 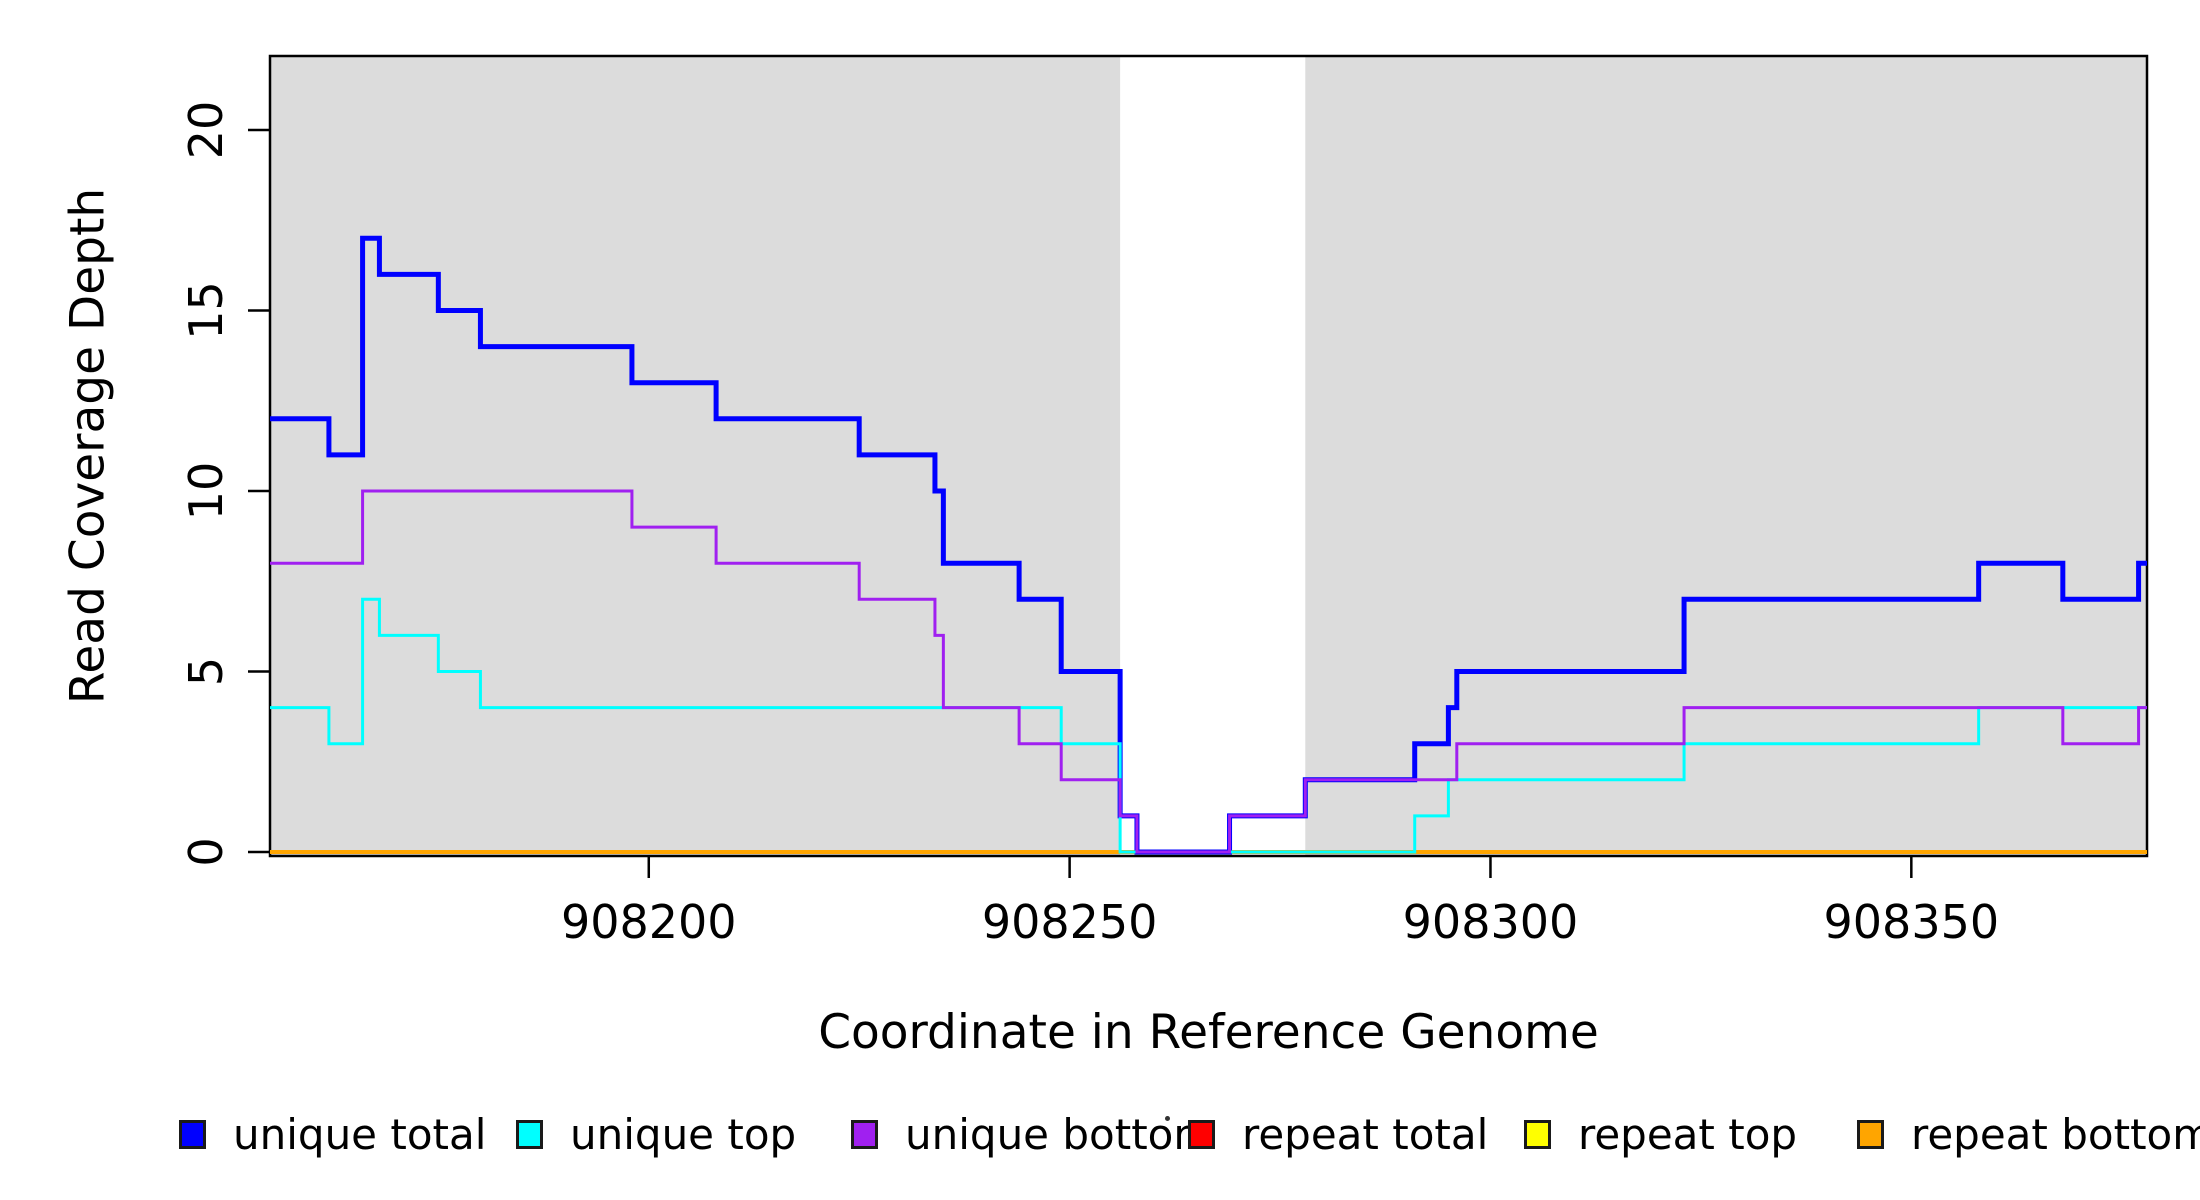 What do you see at coordinates (206, 130) in the screenshot?
I see `y-tick-label: 20` at bounding box center [206, 130].